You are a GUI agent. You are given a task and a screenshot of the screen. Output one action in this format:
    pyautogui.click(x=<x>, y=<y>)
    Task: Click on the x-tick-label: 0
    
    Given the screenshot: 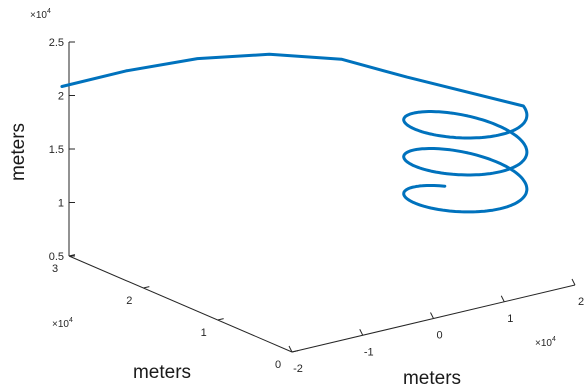 What is the action you would take?
    pyautogui.click(x=439, y=336)
    